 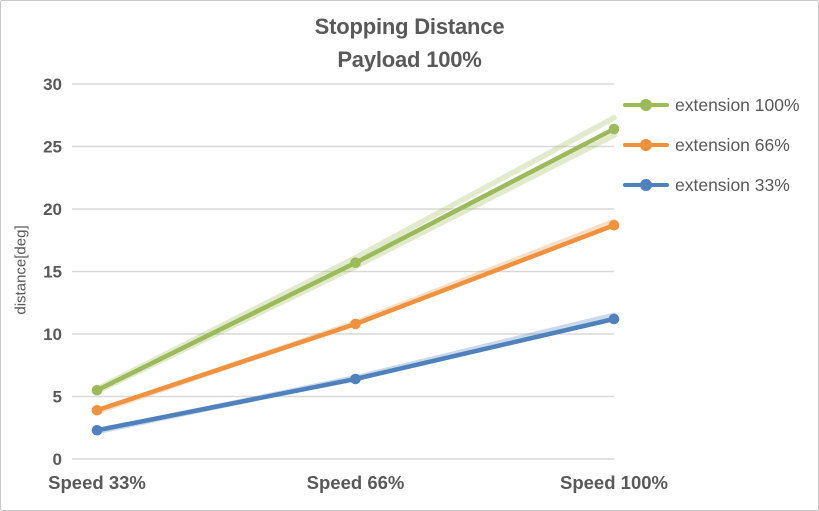 I want to click on legend-item: extension 33%, so click(x=711, y=185).